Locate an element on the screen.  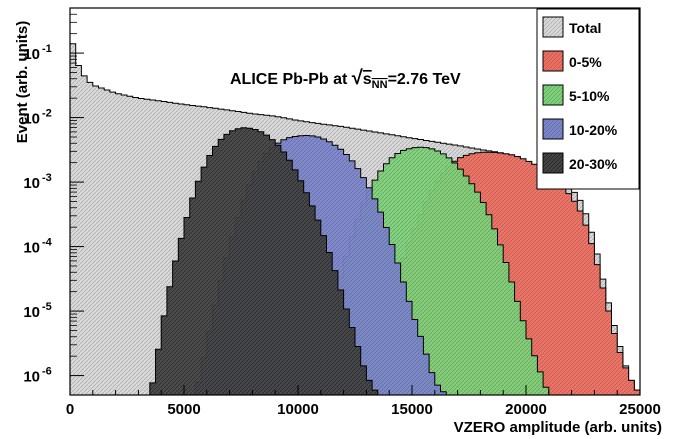
y-tick-exponent: -2 is located at coordinates (47, 114).